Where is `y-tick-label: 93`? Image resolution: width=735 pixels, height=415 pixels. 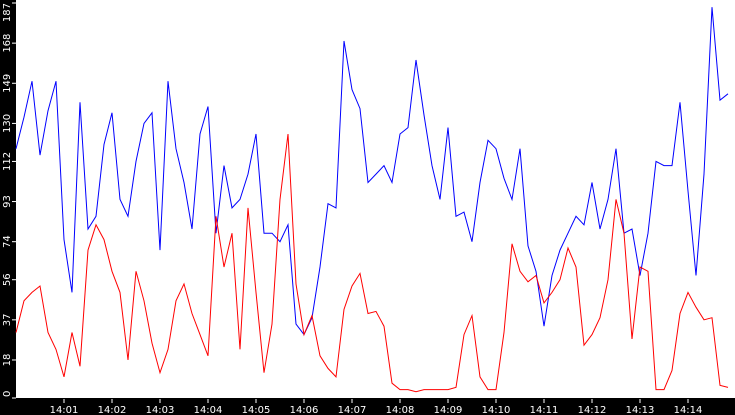
y-tick-label: 93 is located at coordinates (7, 201).